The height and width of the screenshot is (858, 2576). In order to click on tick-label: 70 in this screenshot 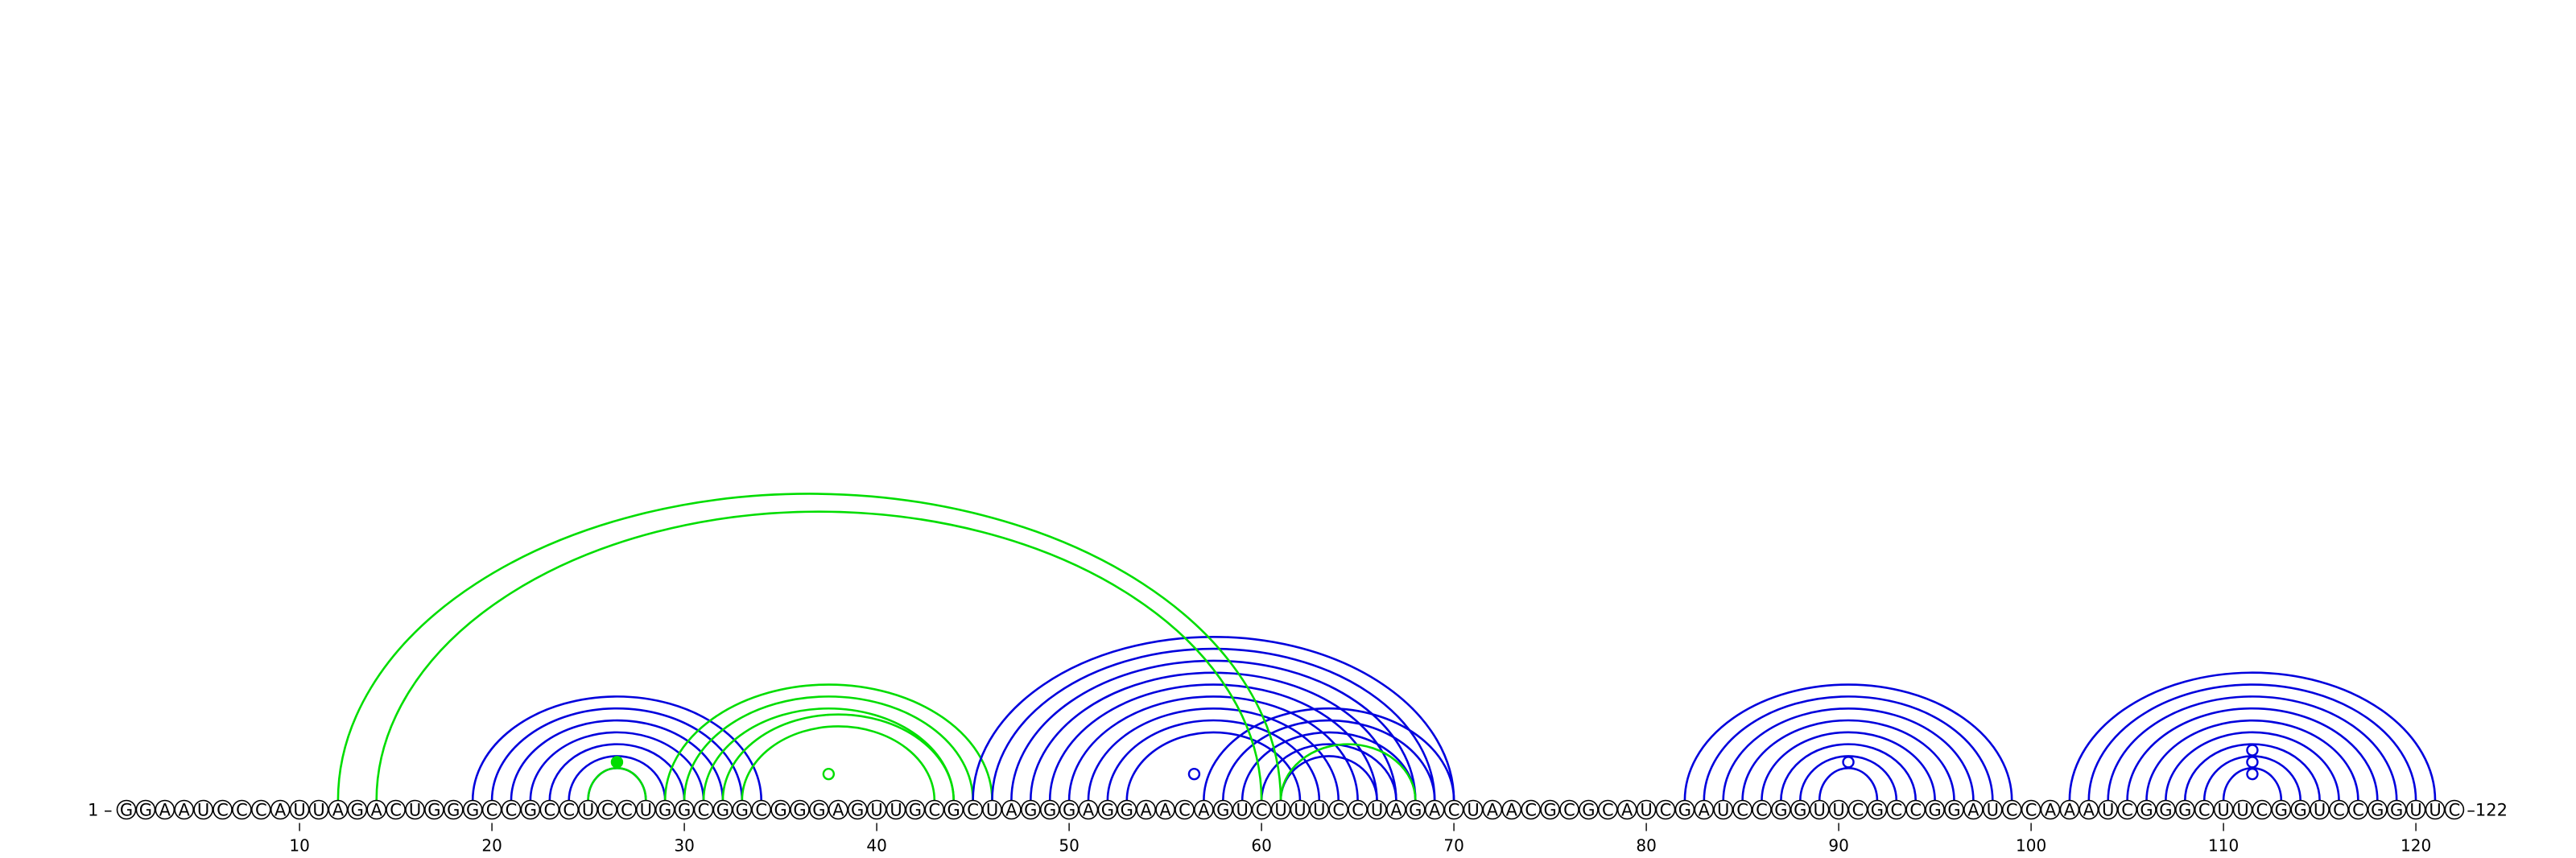, I will do `click(1453, 846)`.